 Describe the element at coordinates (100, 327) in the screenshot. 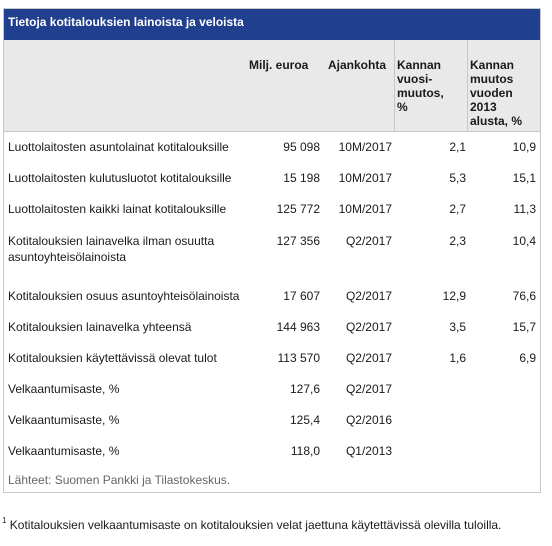

I see `row-label: Kotitalouksien lainavelka yhteensä` at that location.